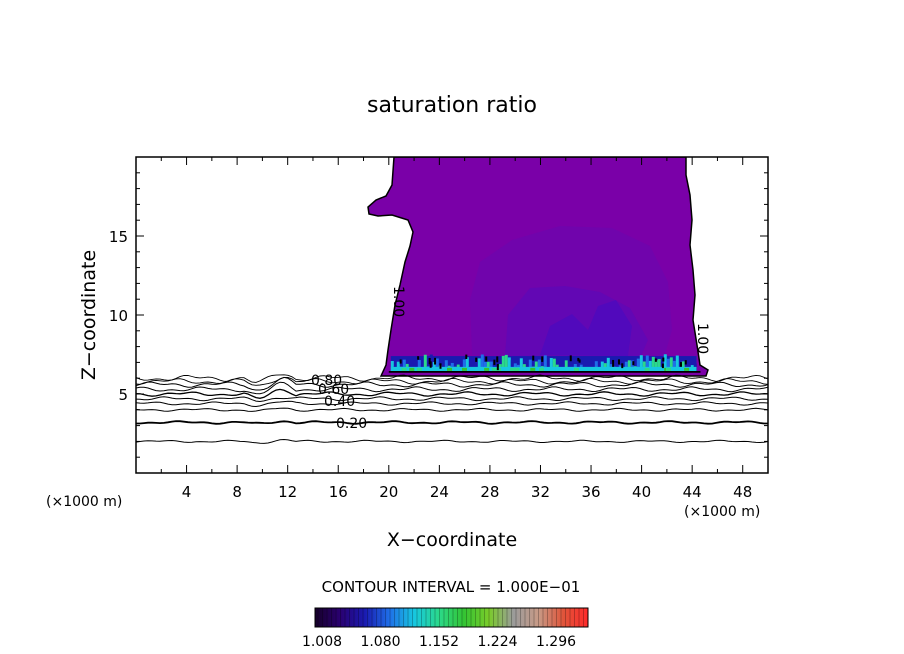 The image size is (904, 654). I want to click on x-tick-label-9: 40, so click(641, 492).